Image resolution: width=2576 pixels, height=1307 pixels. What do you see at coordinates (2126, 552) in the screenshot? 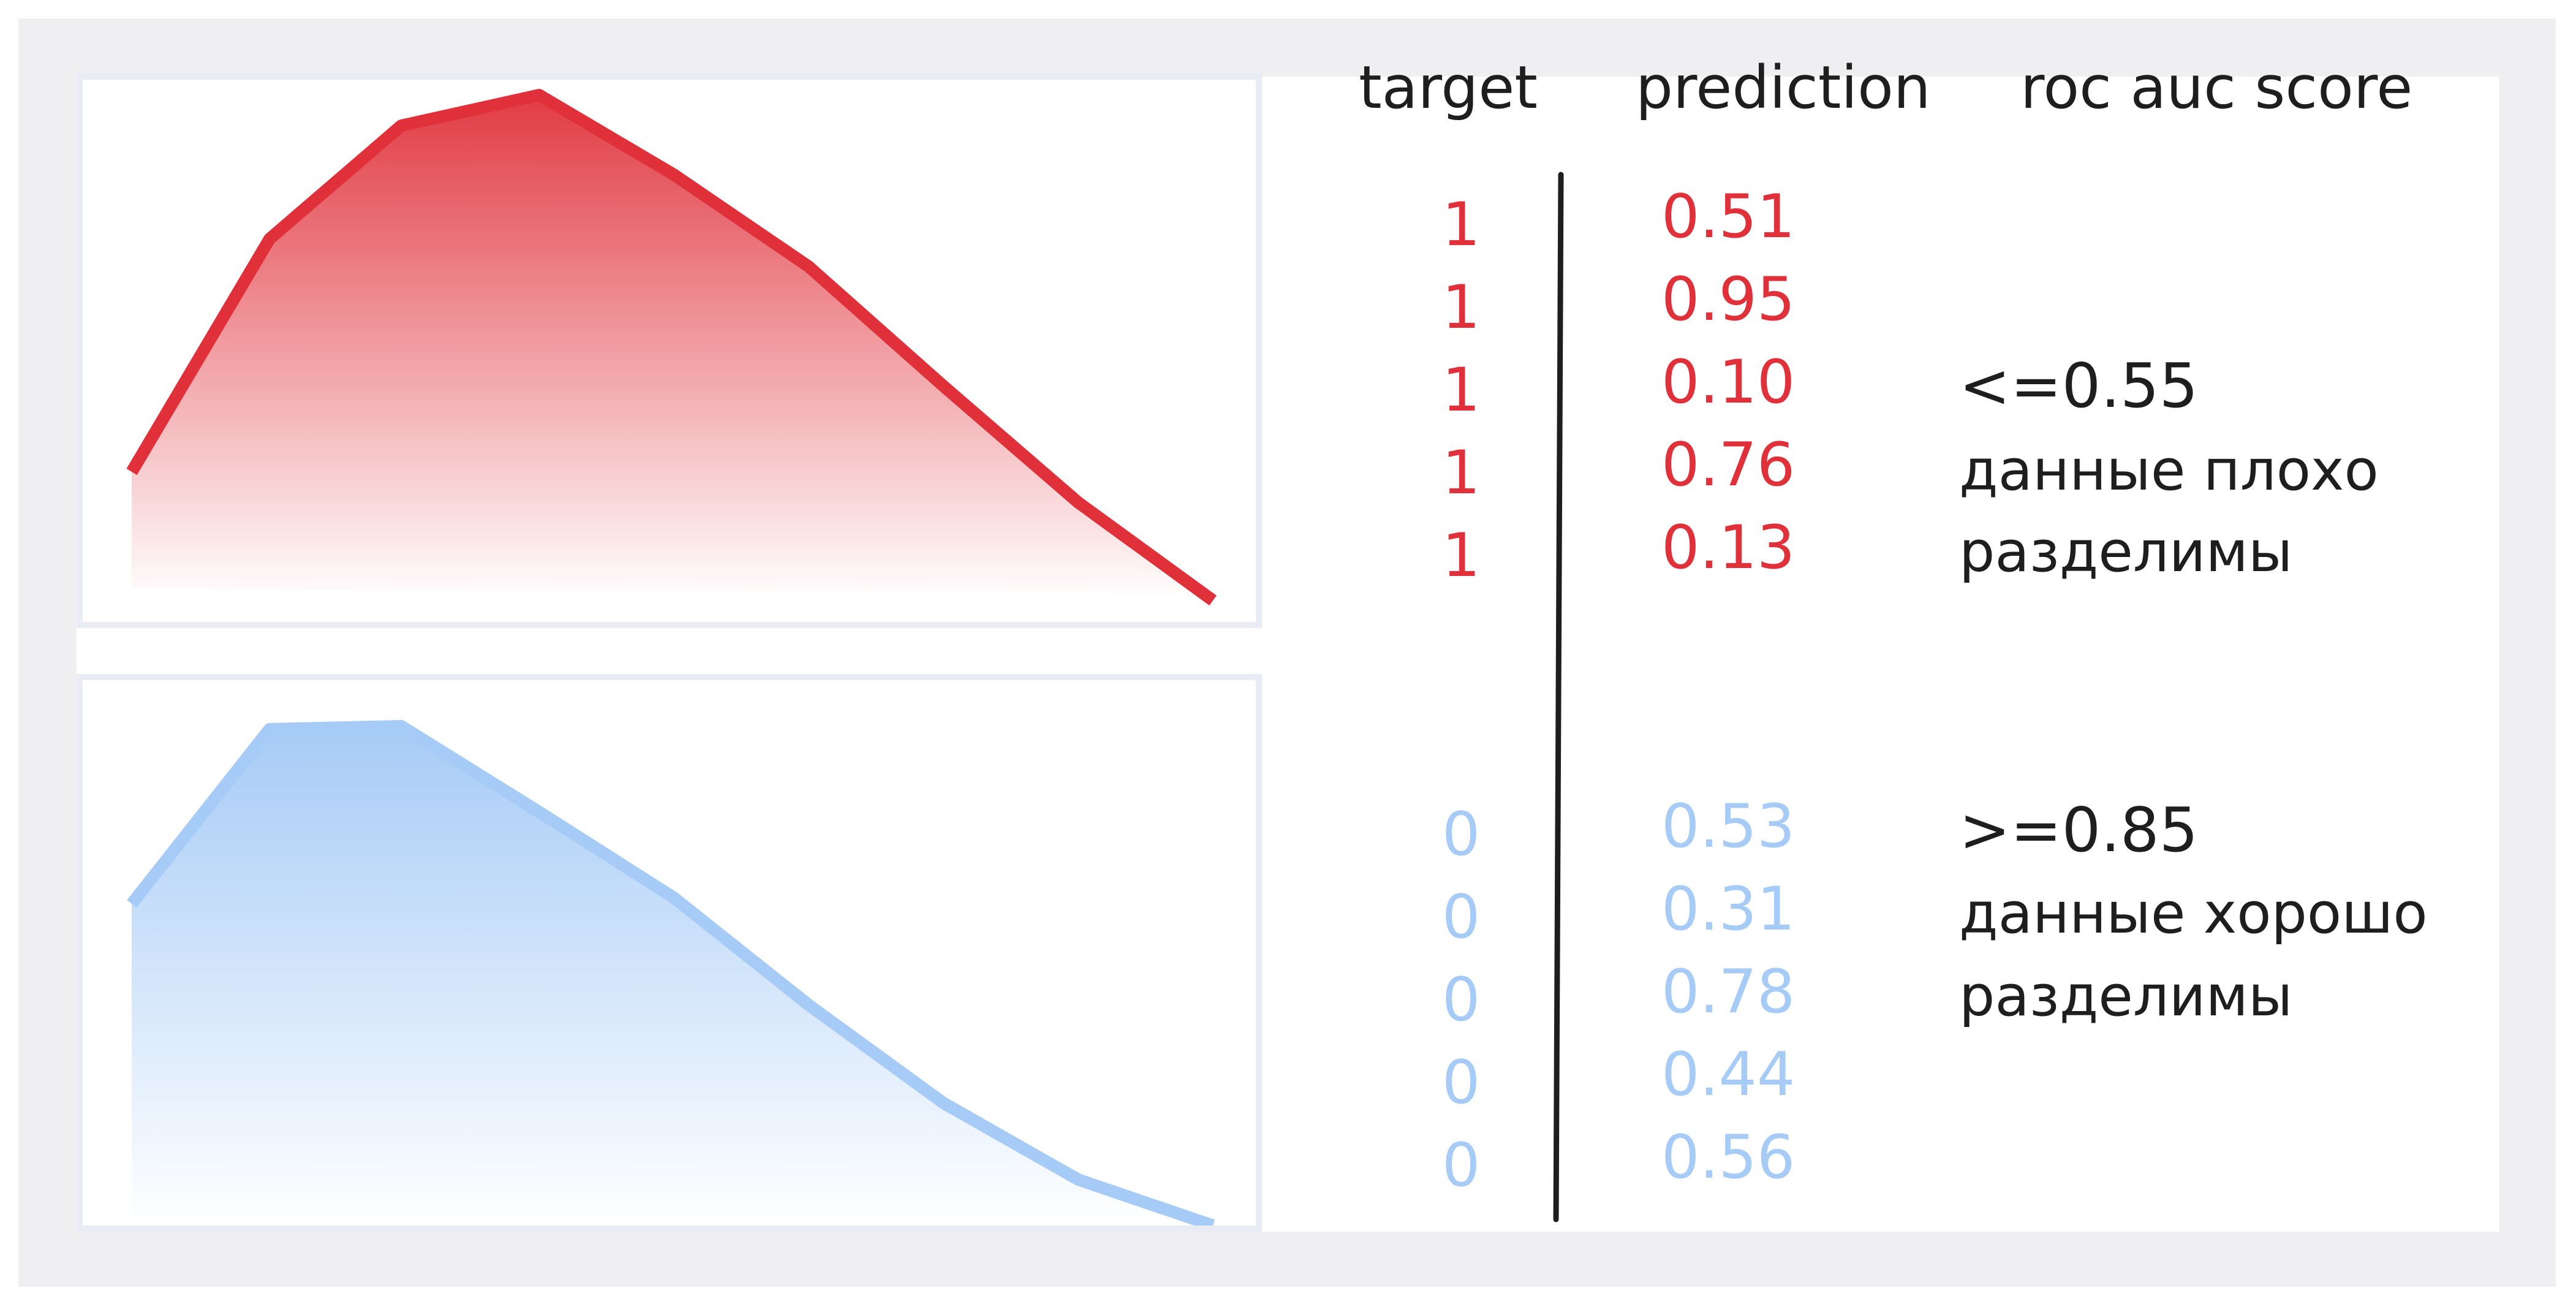
I see `poor-note-line2: разделимы` at bounding box center [2126, 552].